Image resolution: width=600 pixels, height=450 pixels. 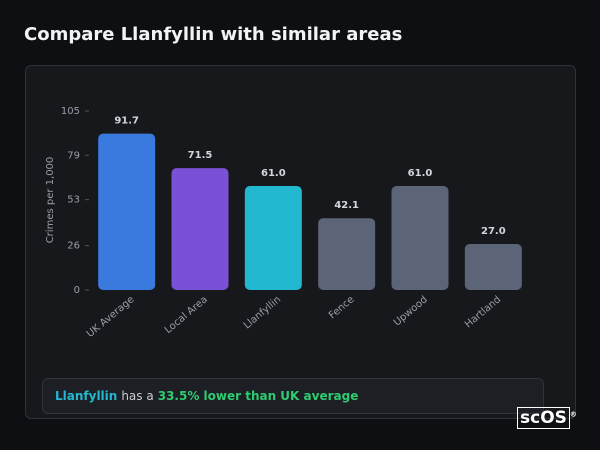 What do you see at coordinates (258, 396) in the screenshot?
I see `summary-highlight: 33.5% lower than UK average` at bounding box center [258, 396].